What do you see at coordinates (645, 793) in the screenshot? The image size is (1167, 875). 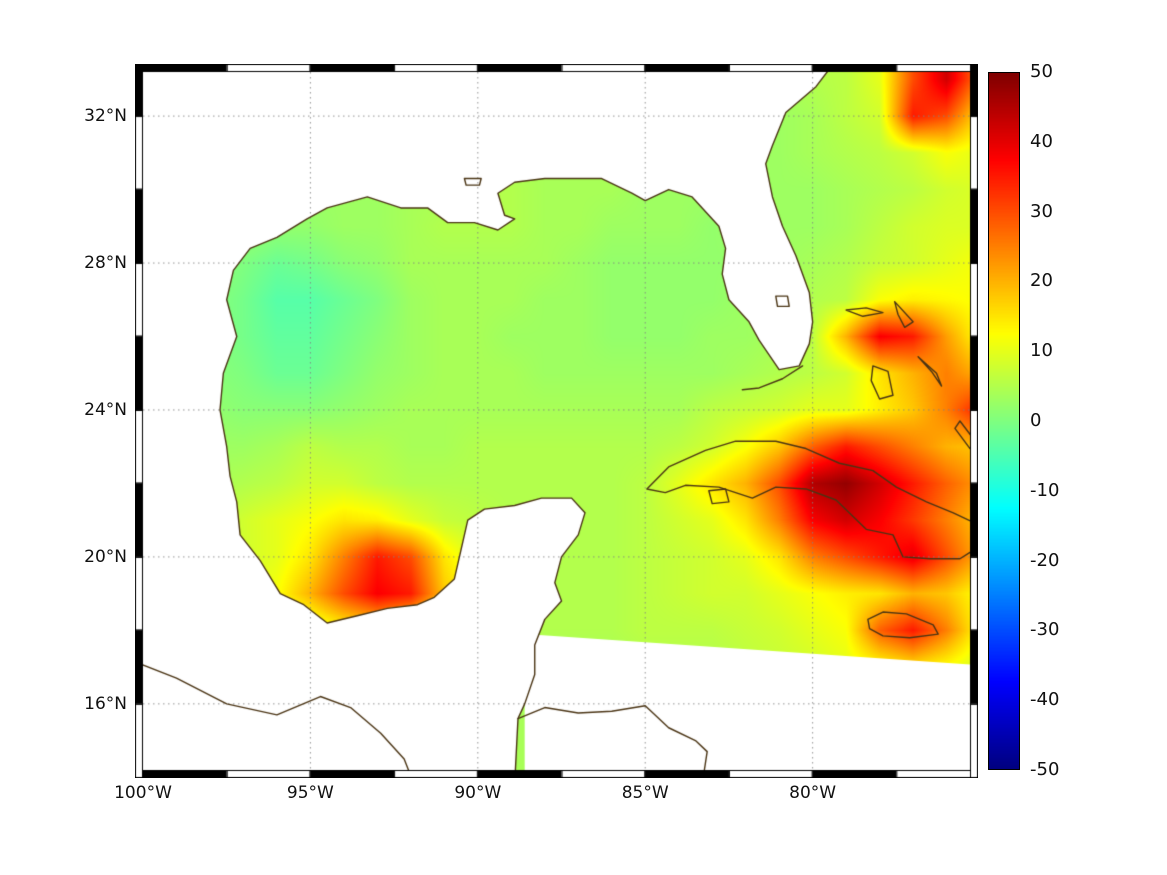 I see `x-tick-label: 85°W` at bounding box center [645, 793].